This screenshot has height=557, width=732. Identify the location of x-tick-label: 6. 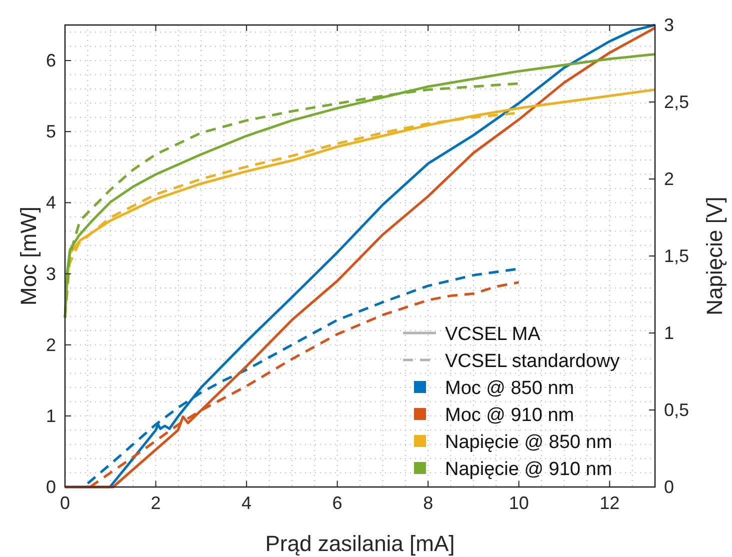
(337, 503).